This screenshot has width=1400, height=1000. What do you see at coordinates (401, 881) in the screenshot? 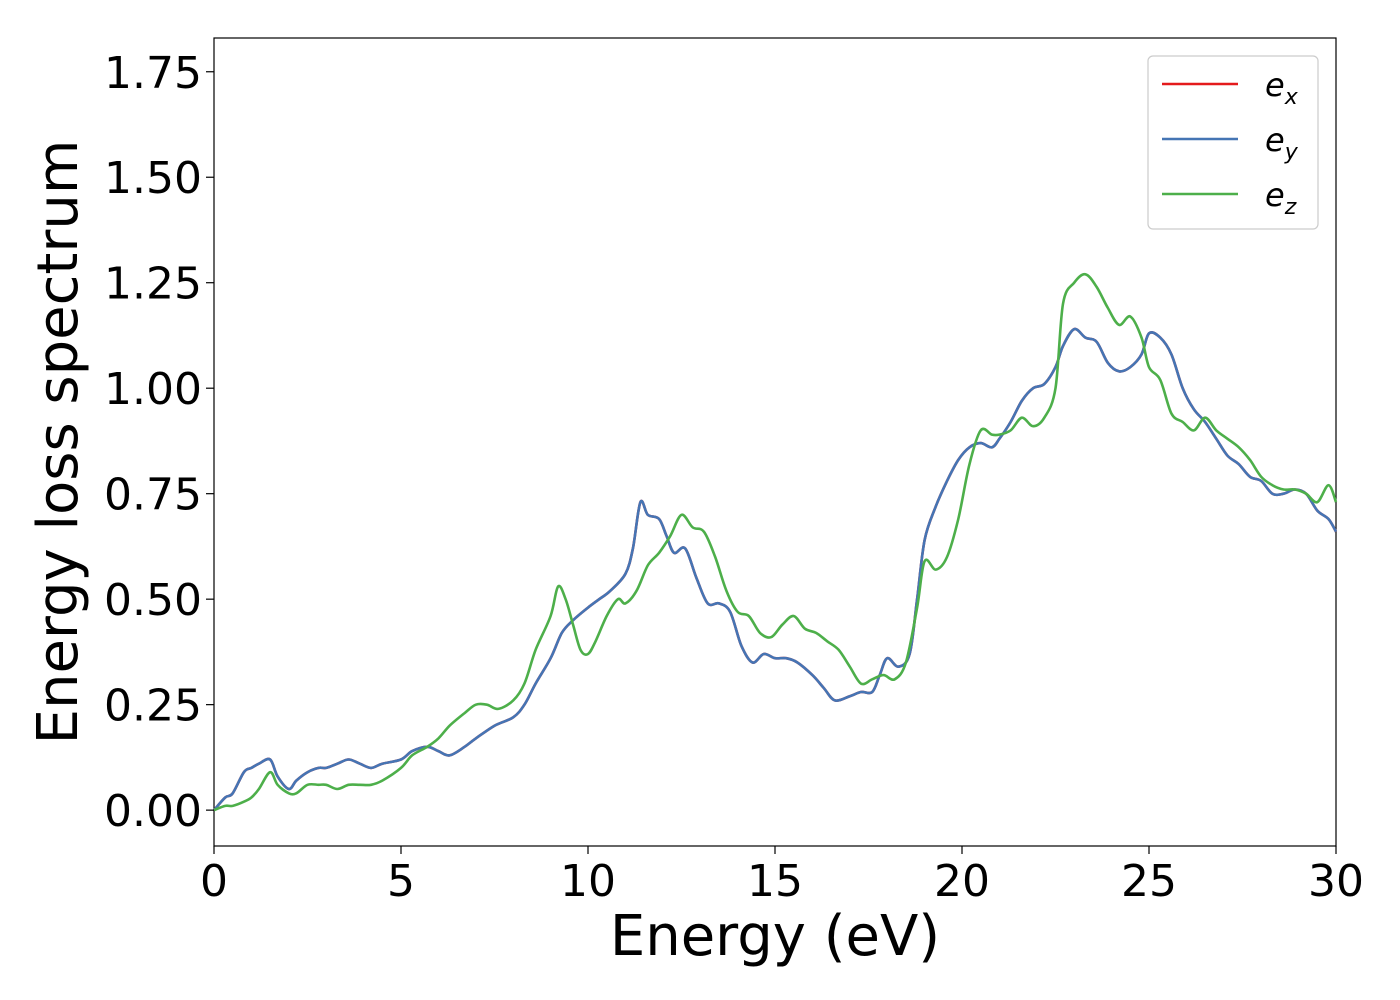
I see `x-tick-label: 5` at bounding box center [401, 881].